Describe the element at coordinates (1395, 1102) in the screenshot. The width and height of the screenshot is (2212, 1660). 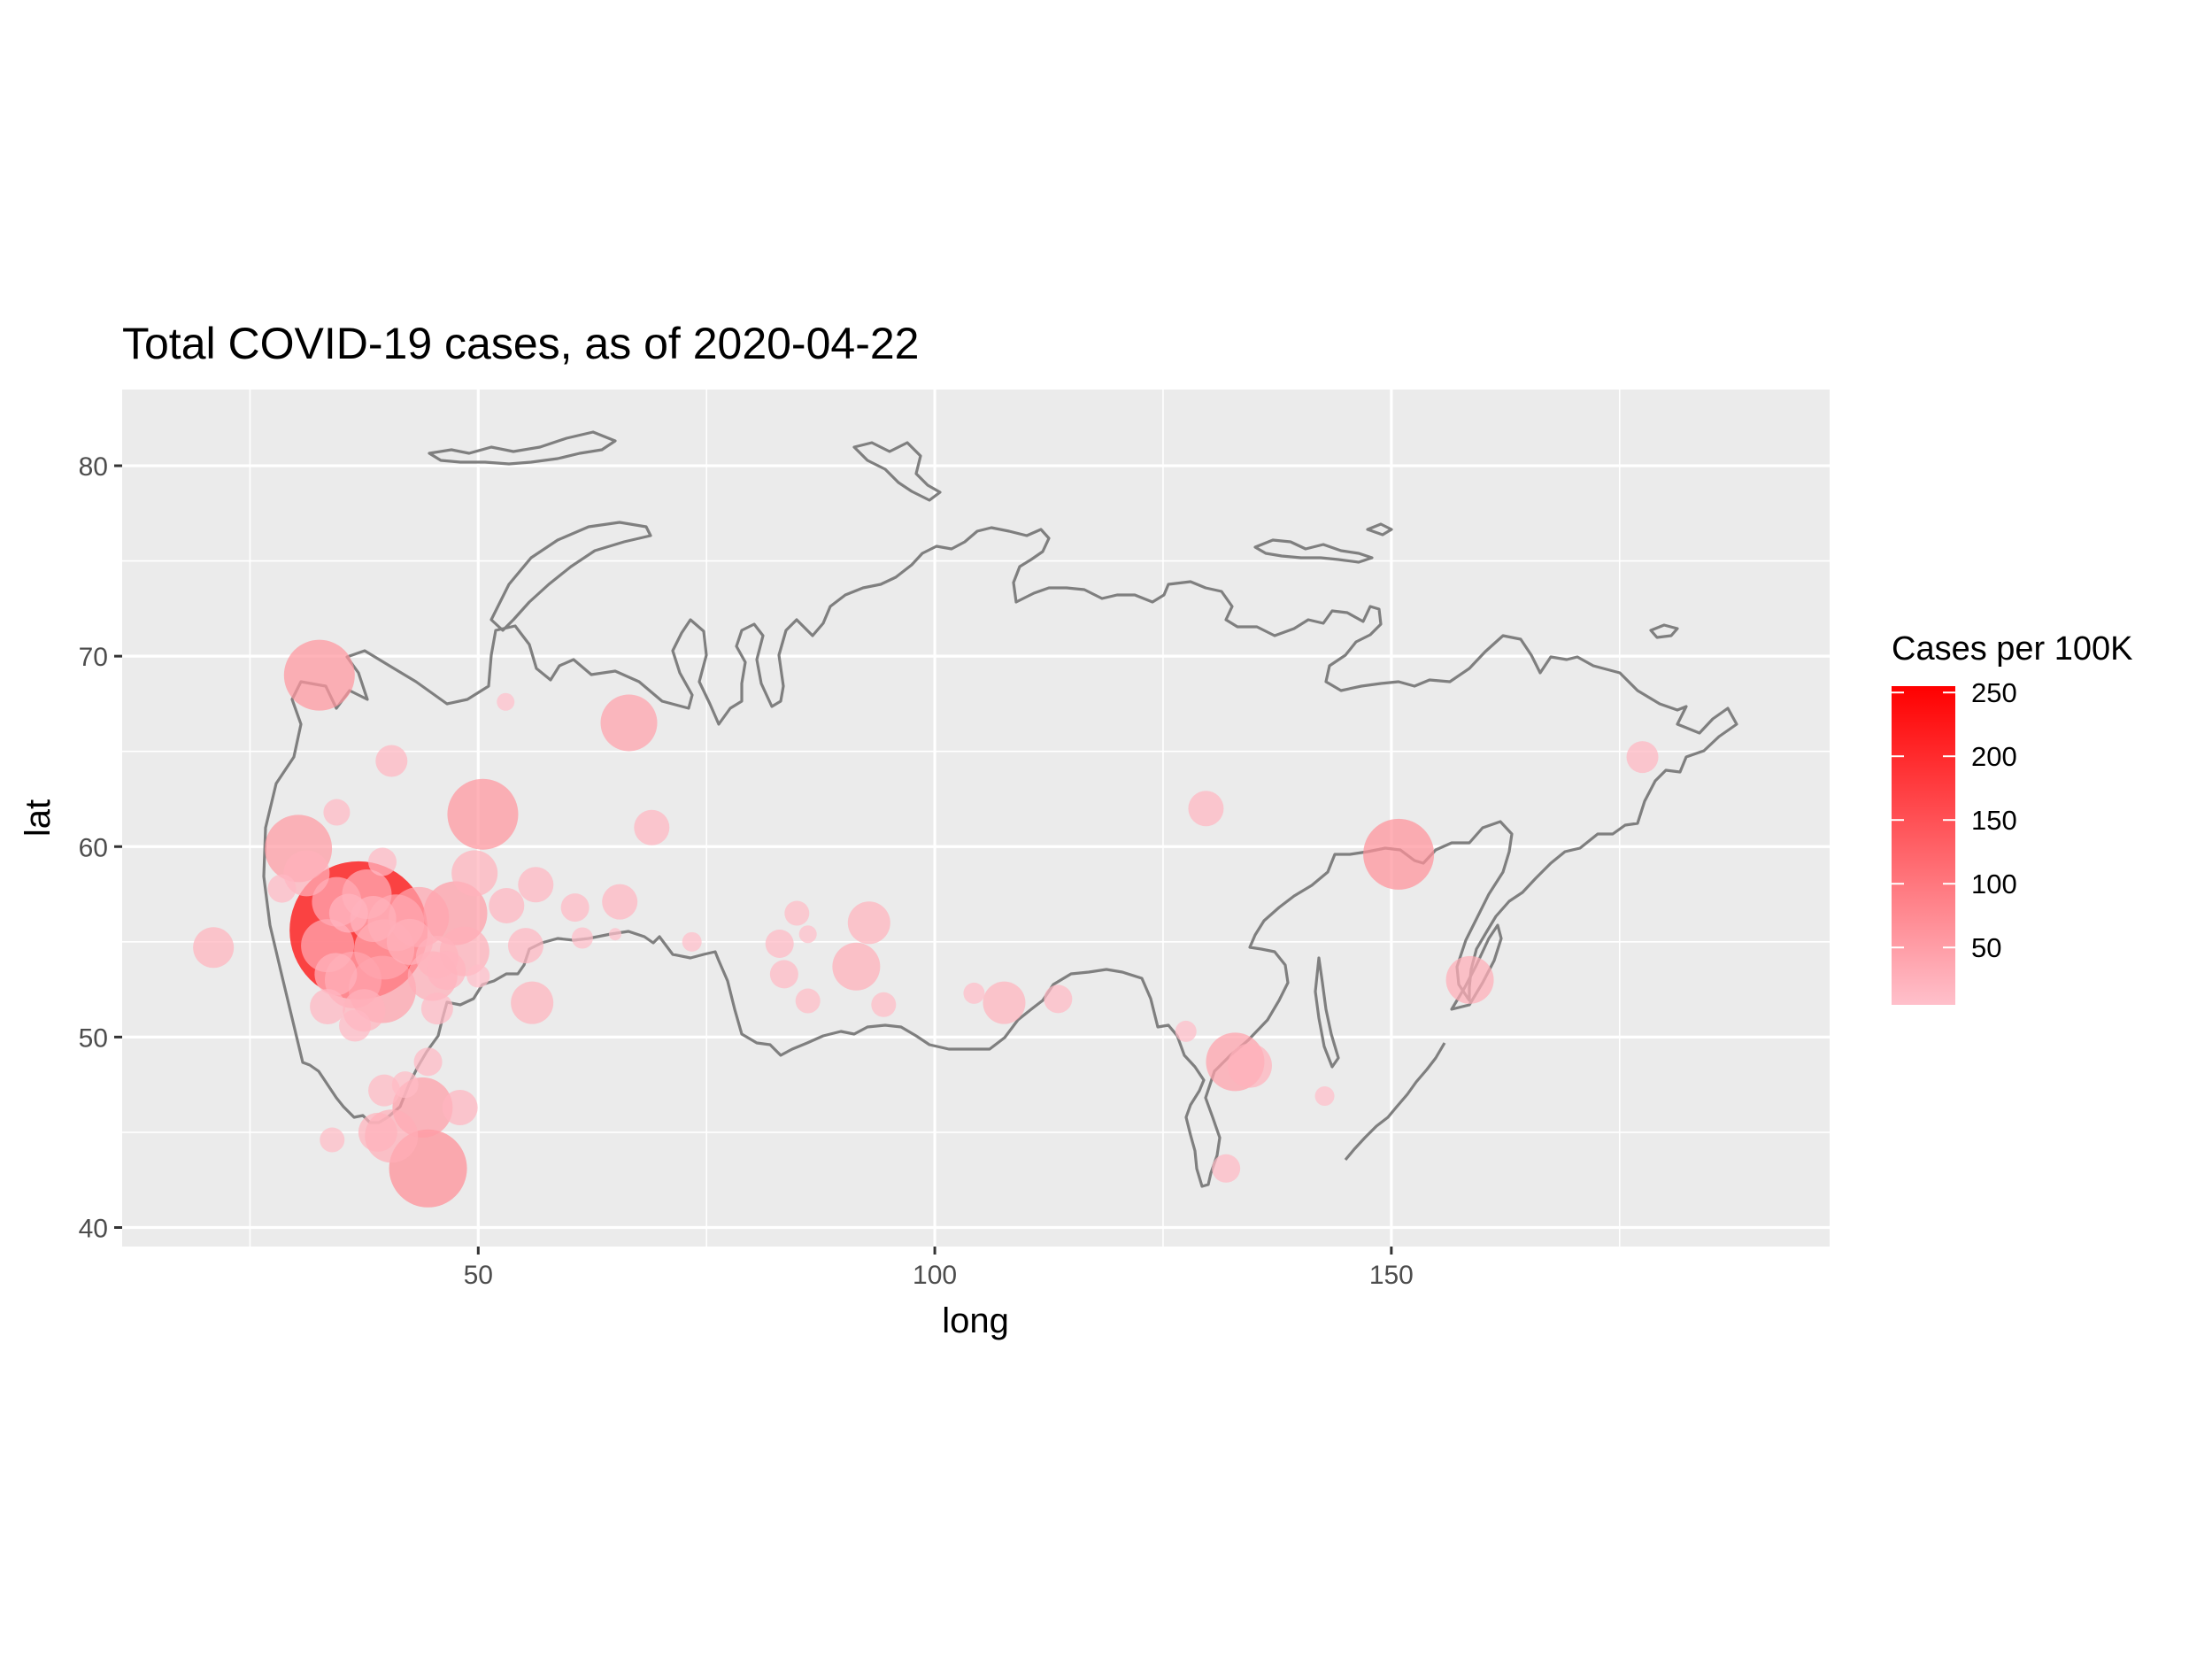
I see `kuril-outline` at that location.